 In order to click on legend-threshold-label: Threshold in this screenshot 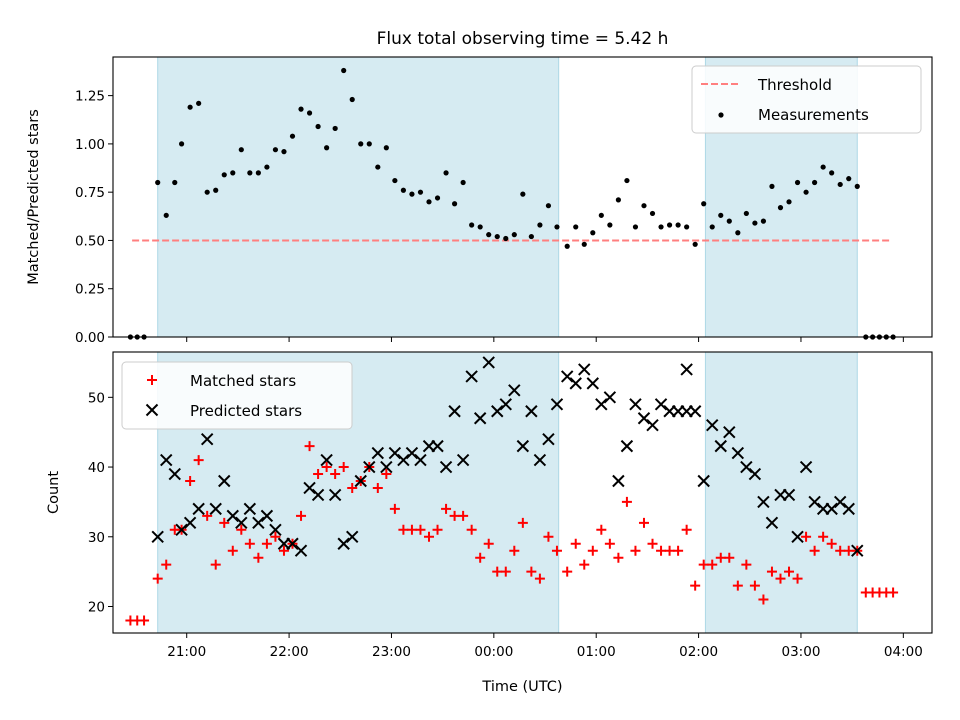, I will do `click(794, 85)`.